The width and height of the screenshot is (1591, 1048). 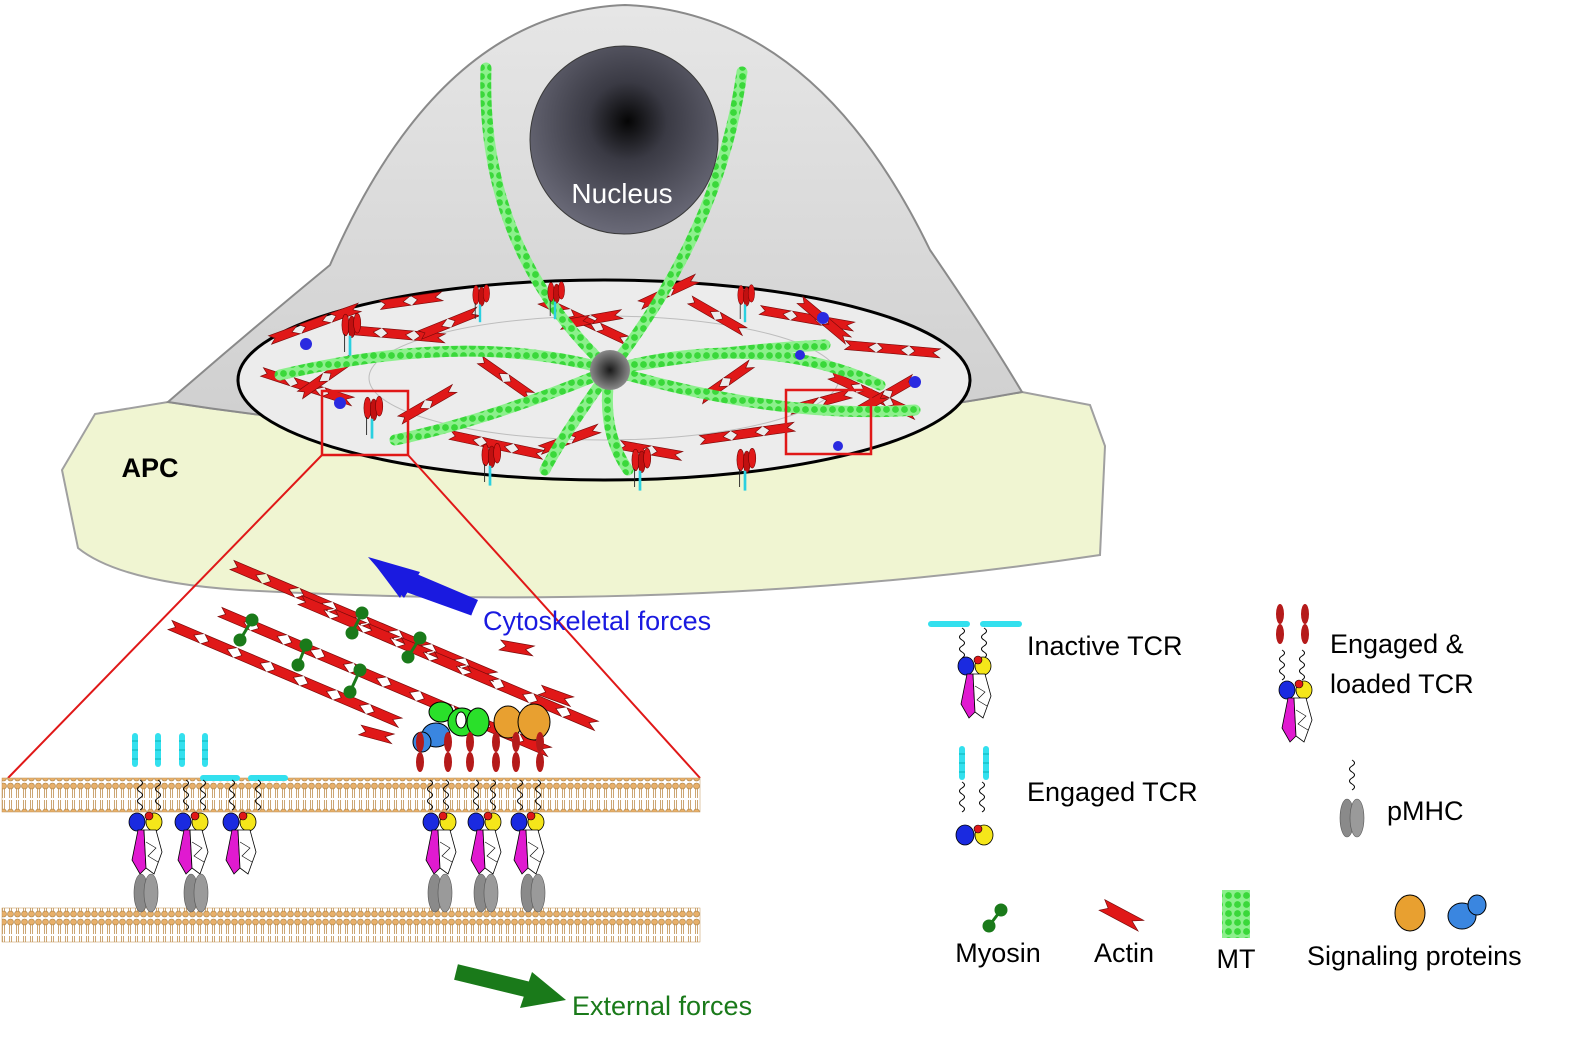 What do you see at coordinates (1121, 915) in the screenshot?
I see `legend-actin-icon` at bounding box center [1121, 915].